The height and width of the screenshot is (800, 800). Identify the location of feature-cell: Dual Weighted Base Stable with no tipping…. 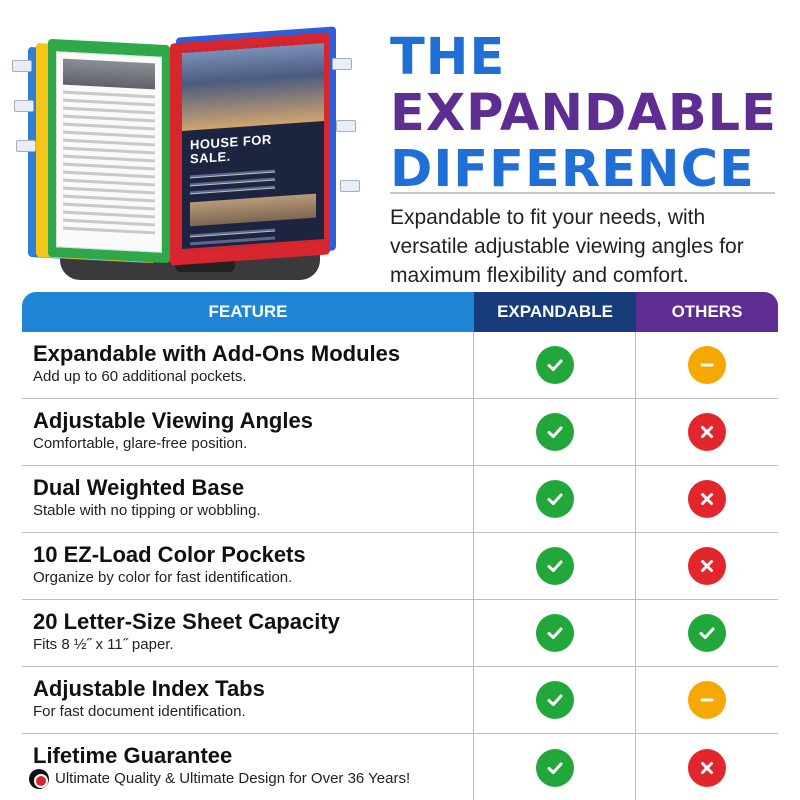
(248, 499).